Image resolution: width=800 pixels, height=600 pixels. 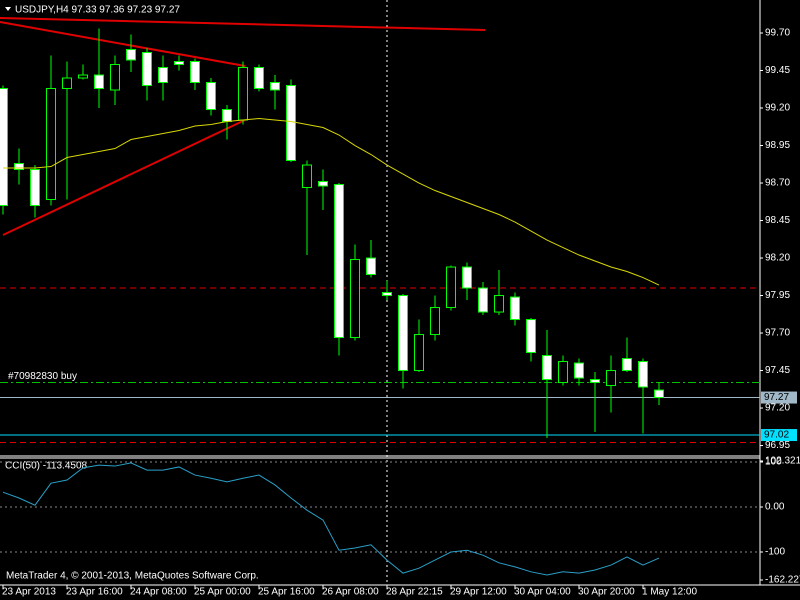 I want to click on x-tick-label: 25 Apr 00:00, so click(x=222, y=592).